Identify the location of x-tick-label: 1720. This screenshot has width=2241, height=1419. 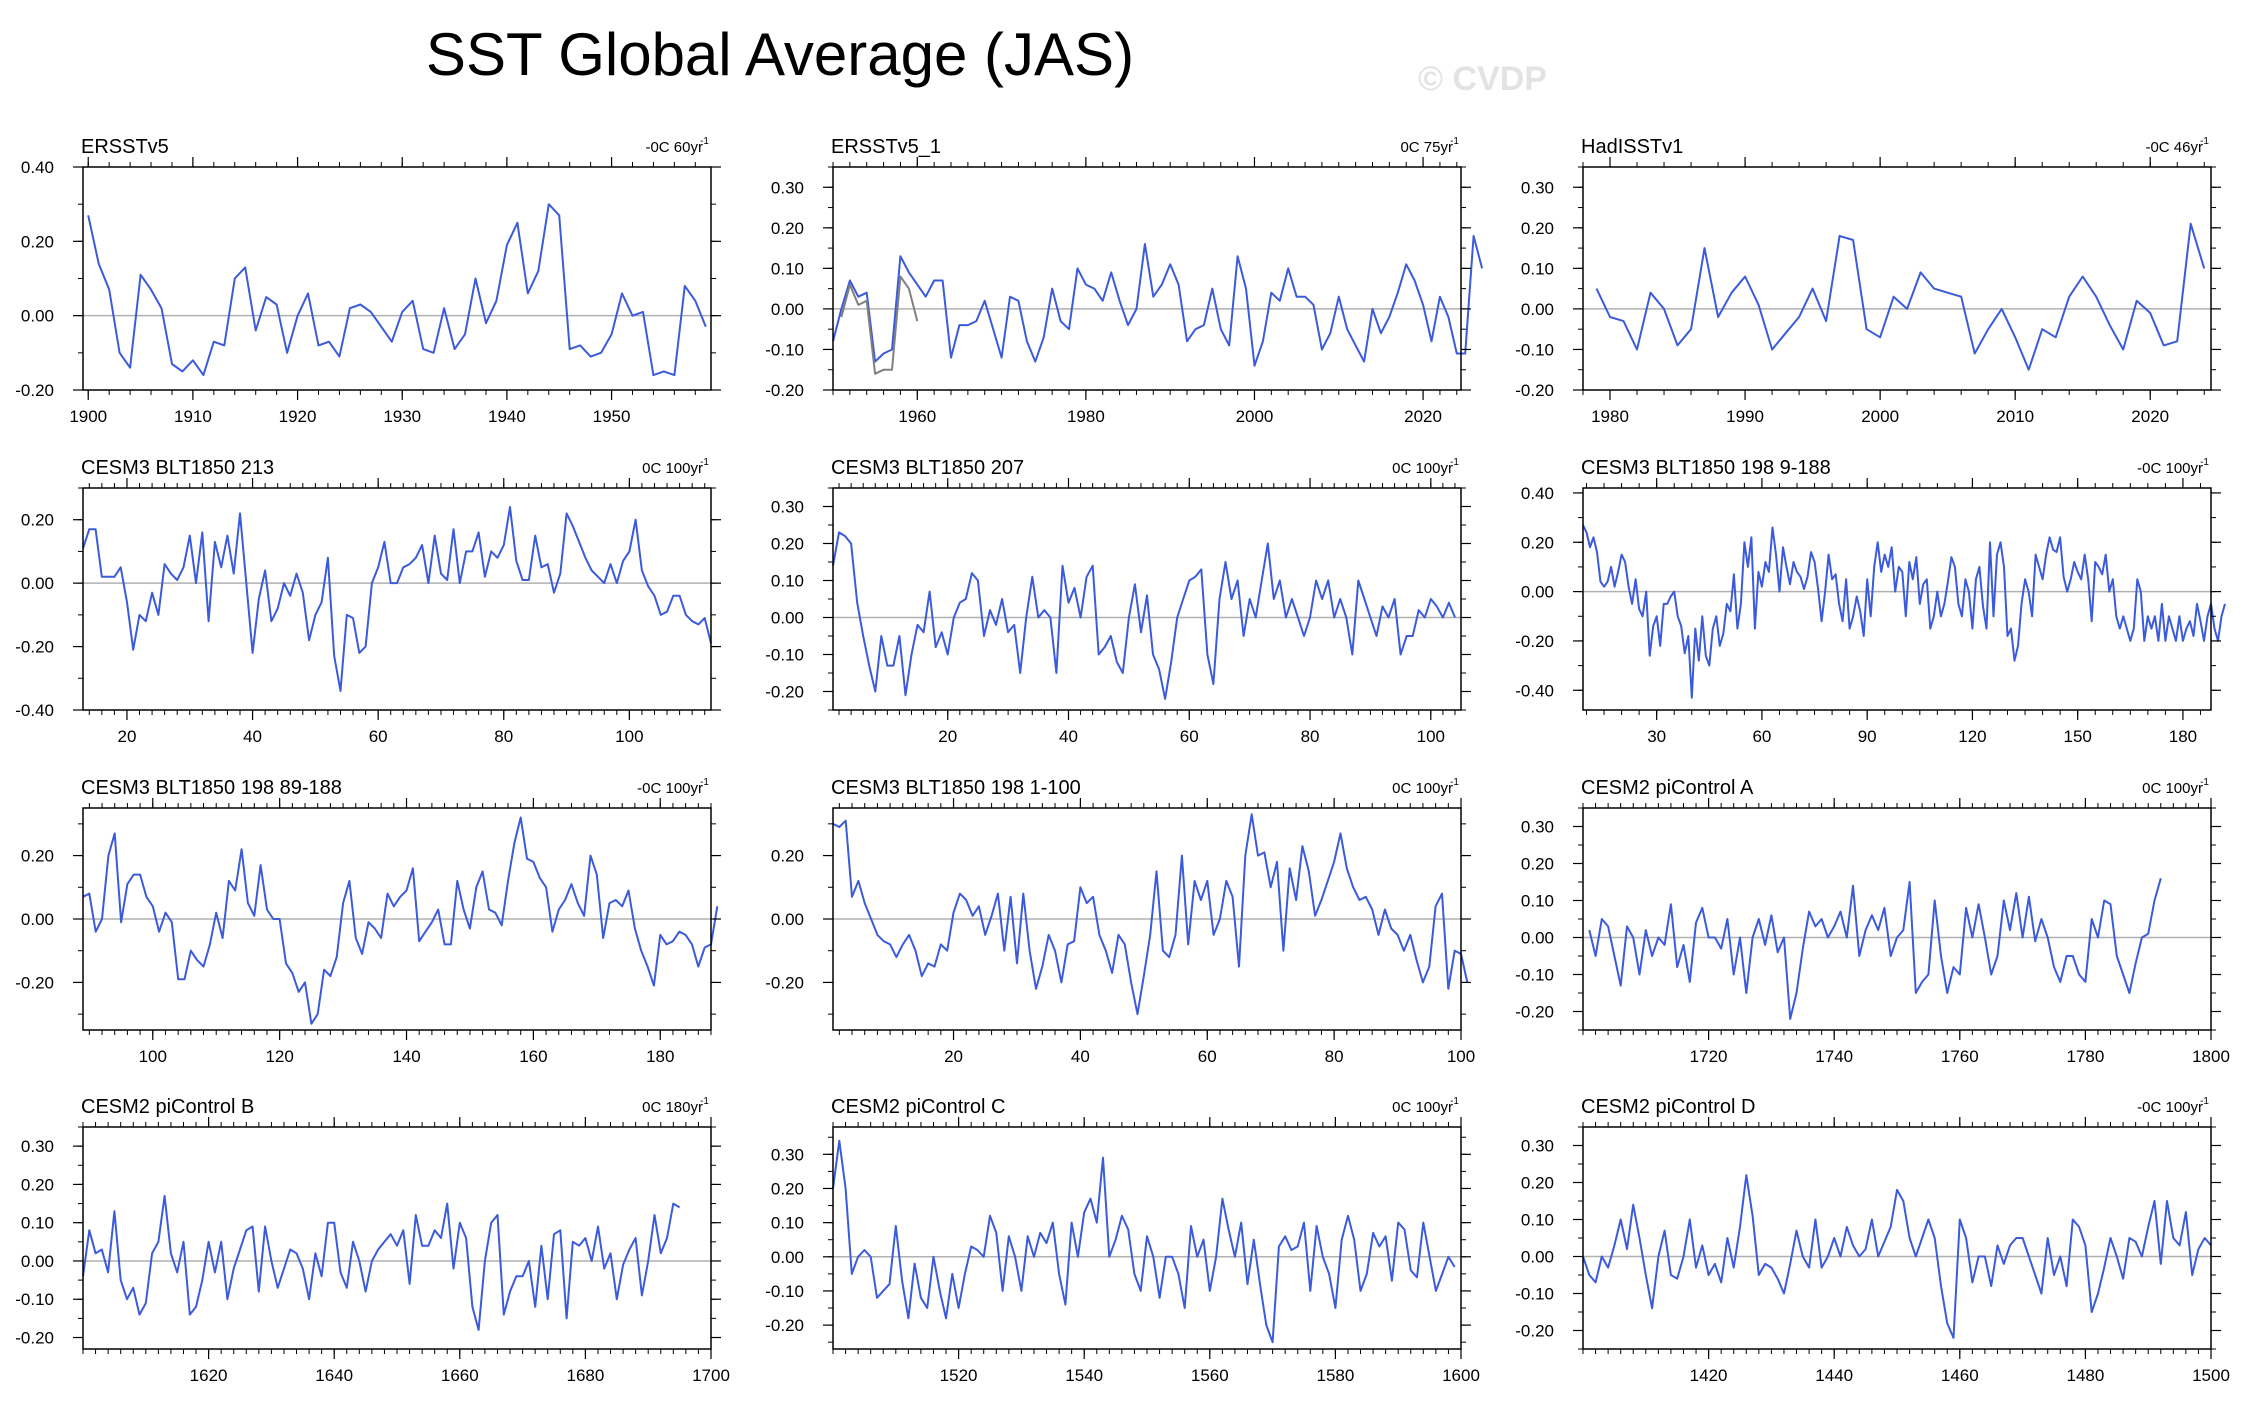
(1709, 1056).